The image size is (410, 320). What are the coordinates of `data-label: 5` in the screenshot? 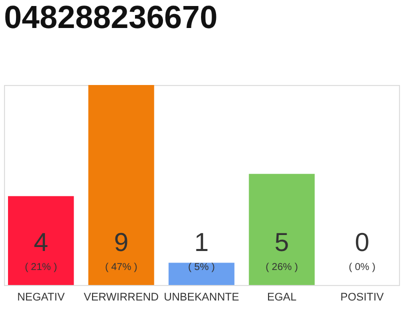 It's located at (282, 242).